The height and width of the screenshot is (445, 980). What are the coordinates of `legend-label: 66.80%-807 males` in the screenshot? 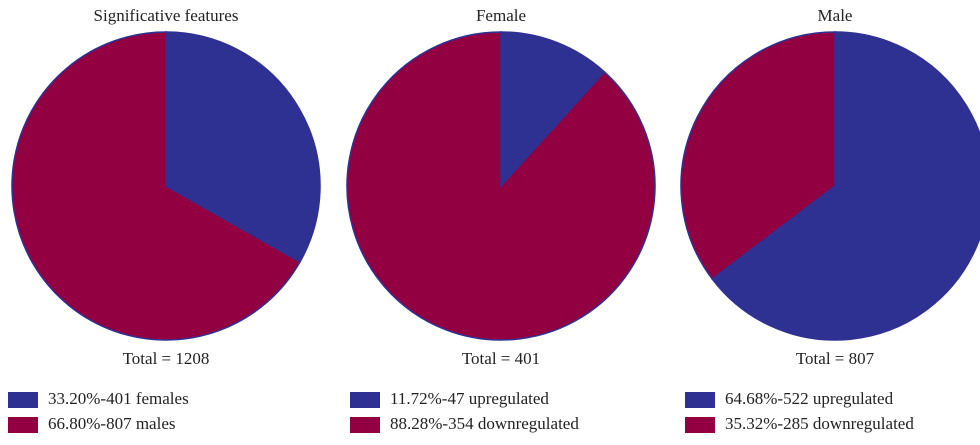 It's located at (111, 423).